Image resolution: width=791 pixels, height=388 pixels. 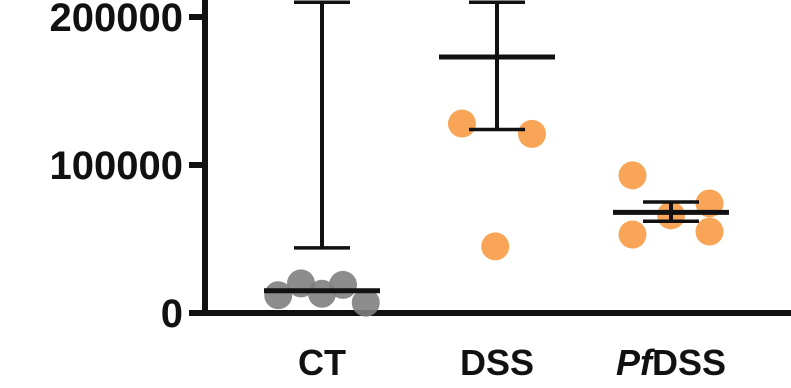 I want to click on y-tick-label: 100000, so click(x=116, y=166).